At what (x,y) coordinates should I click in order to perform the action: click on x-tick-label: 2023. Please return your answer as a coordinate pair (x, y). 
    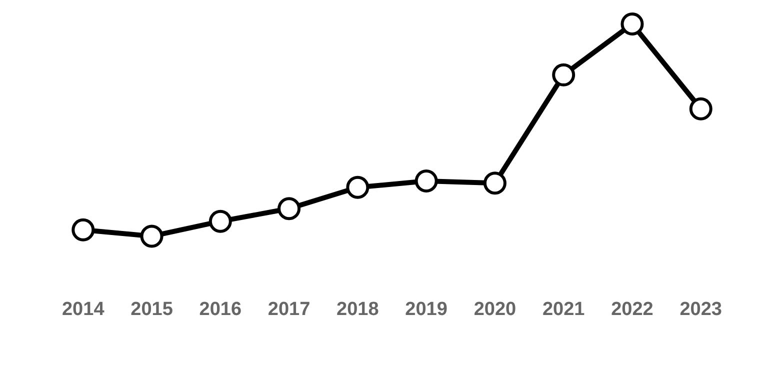
    Looking at the image, I should click on (701, 309).